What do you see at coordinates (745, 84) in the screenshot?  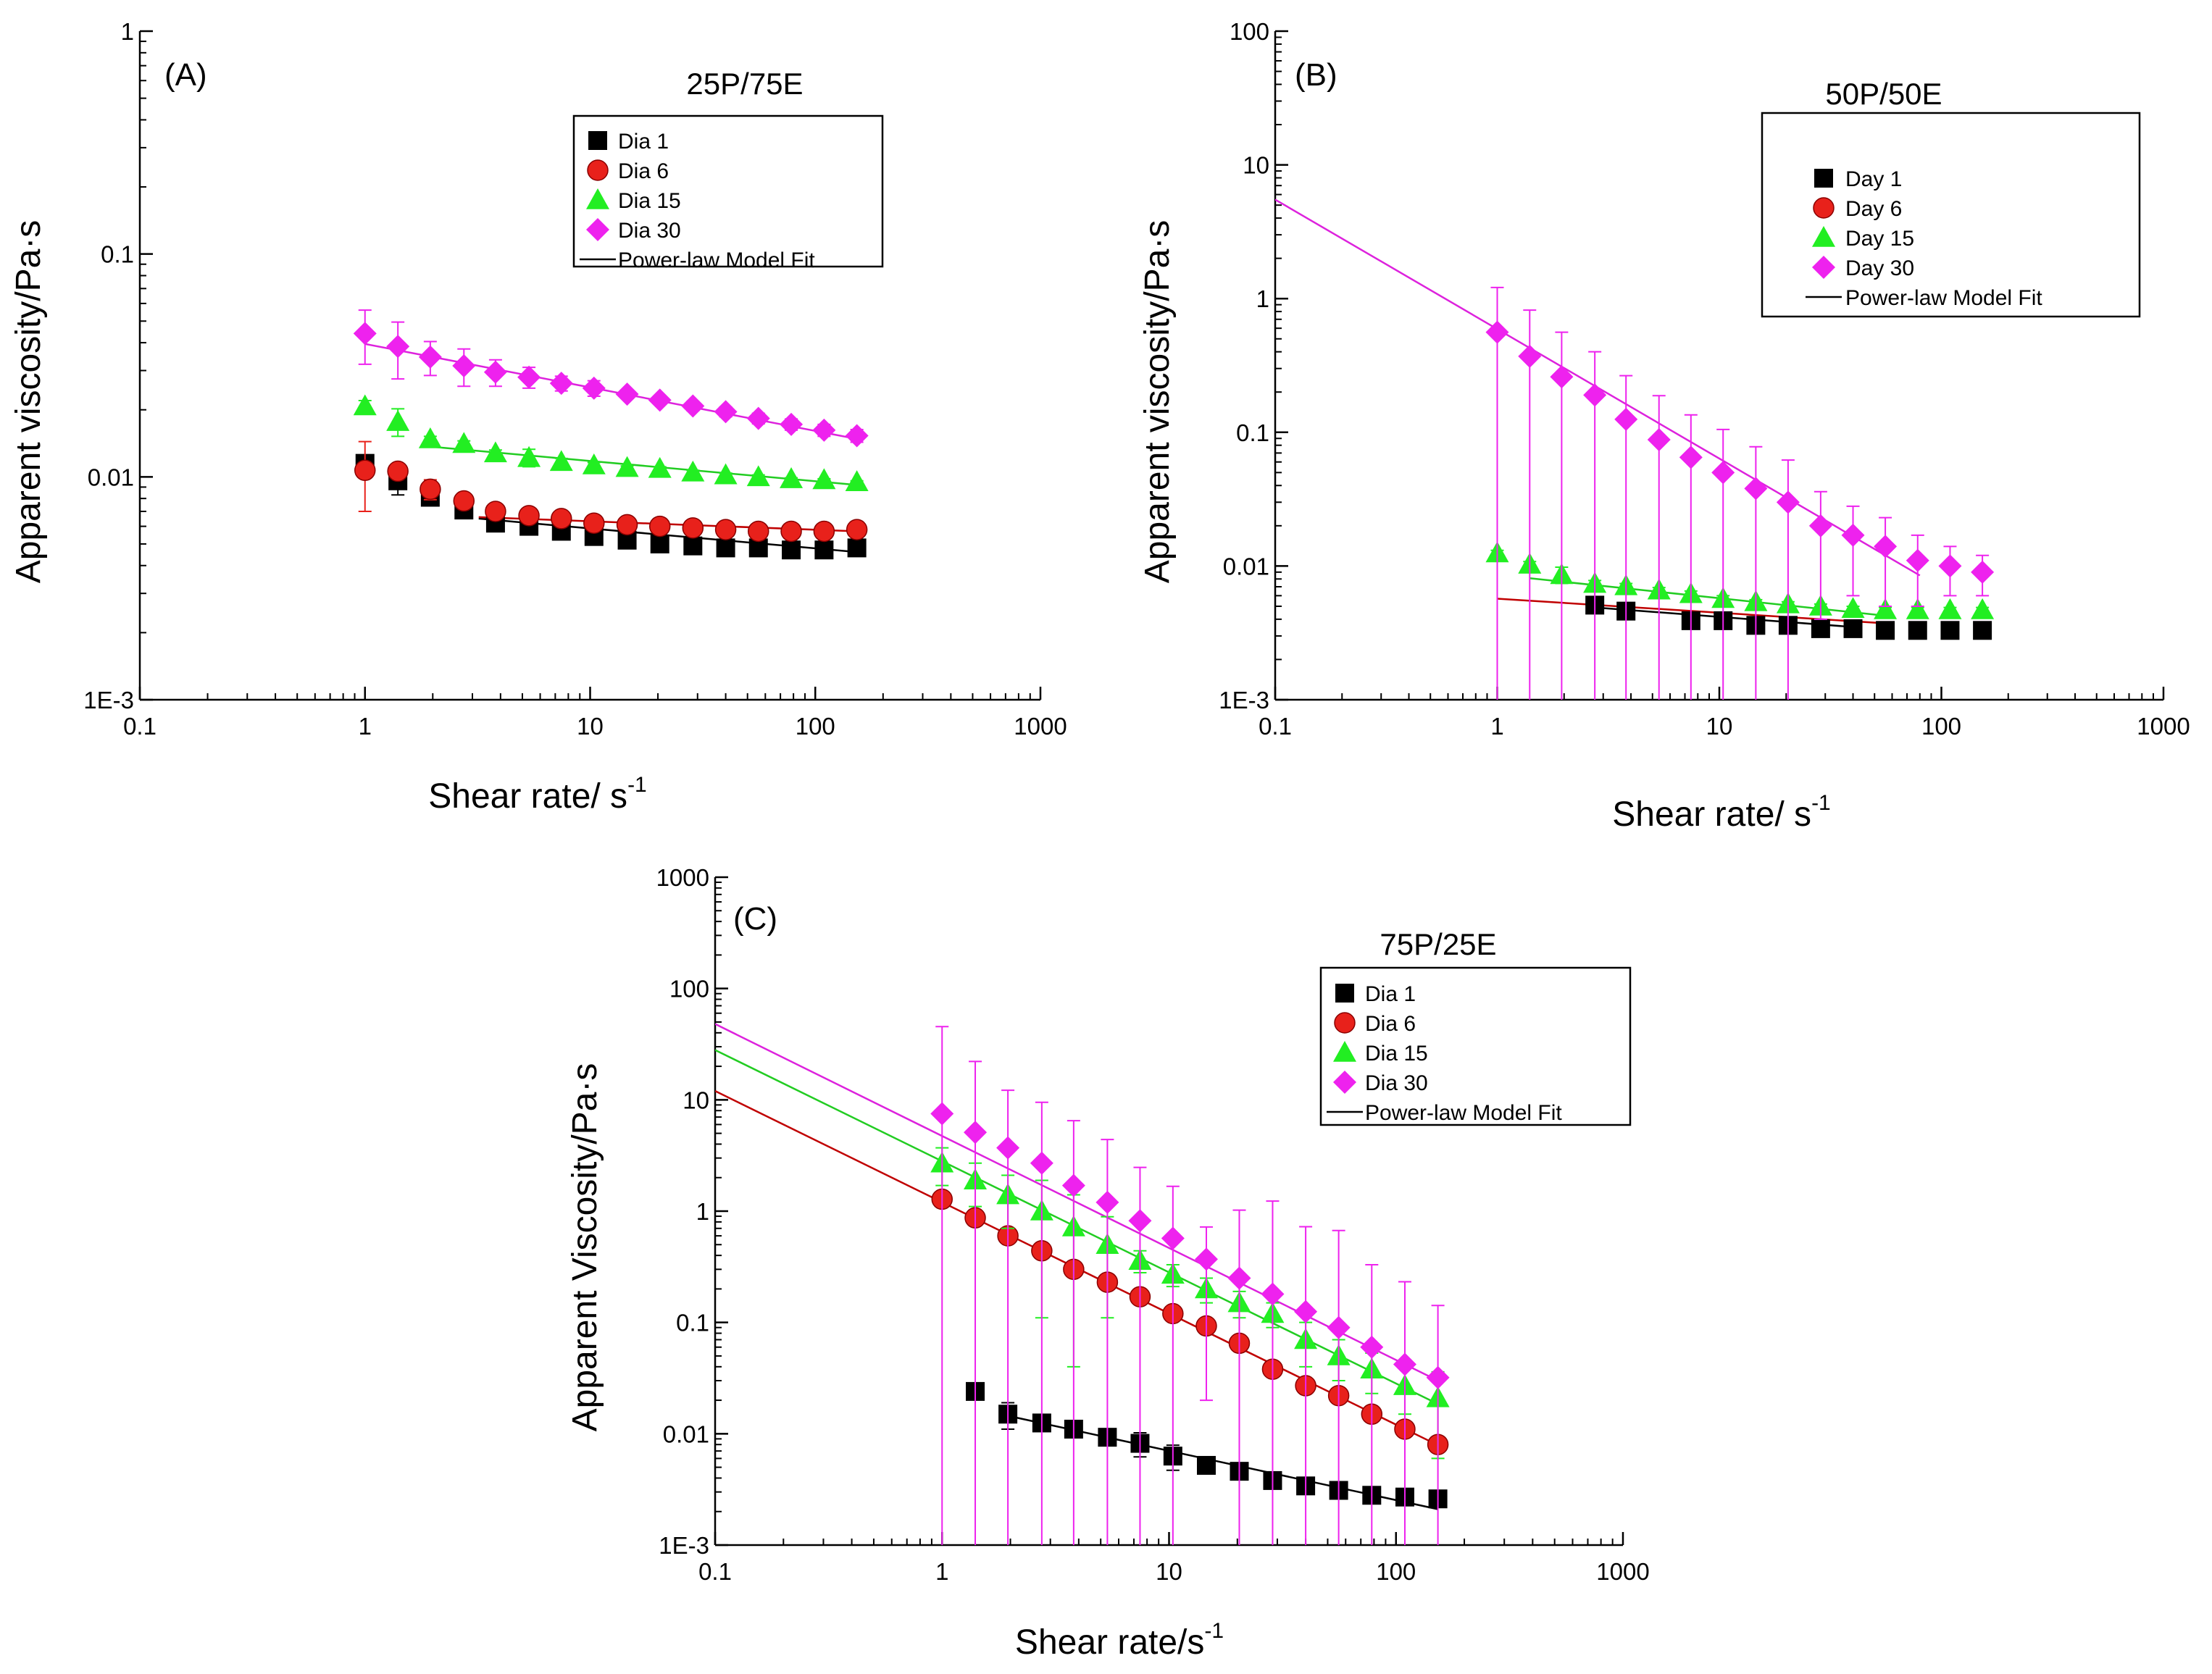 I see `chart-title: 25P/75E` at bounding box center [745, 84].